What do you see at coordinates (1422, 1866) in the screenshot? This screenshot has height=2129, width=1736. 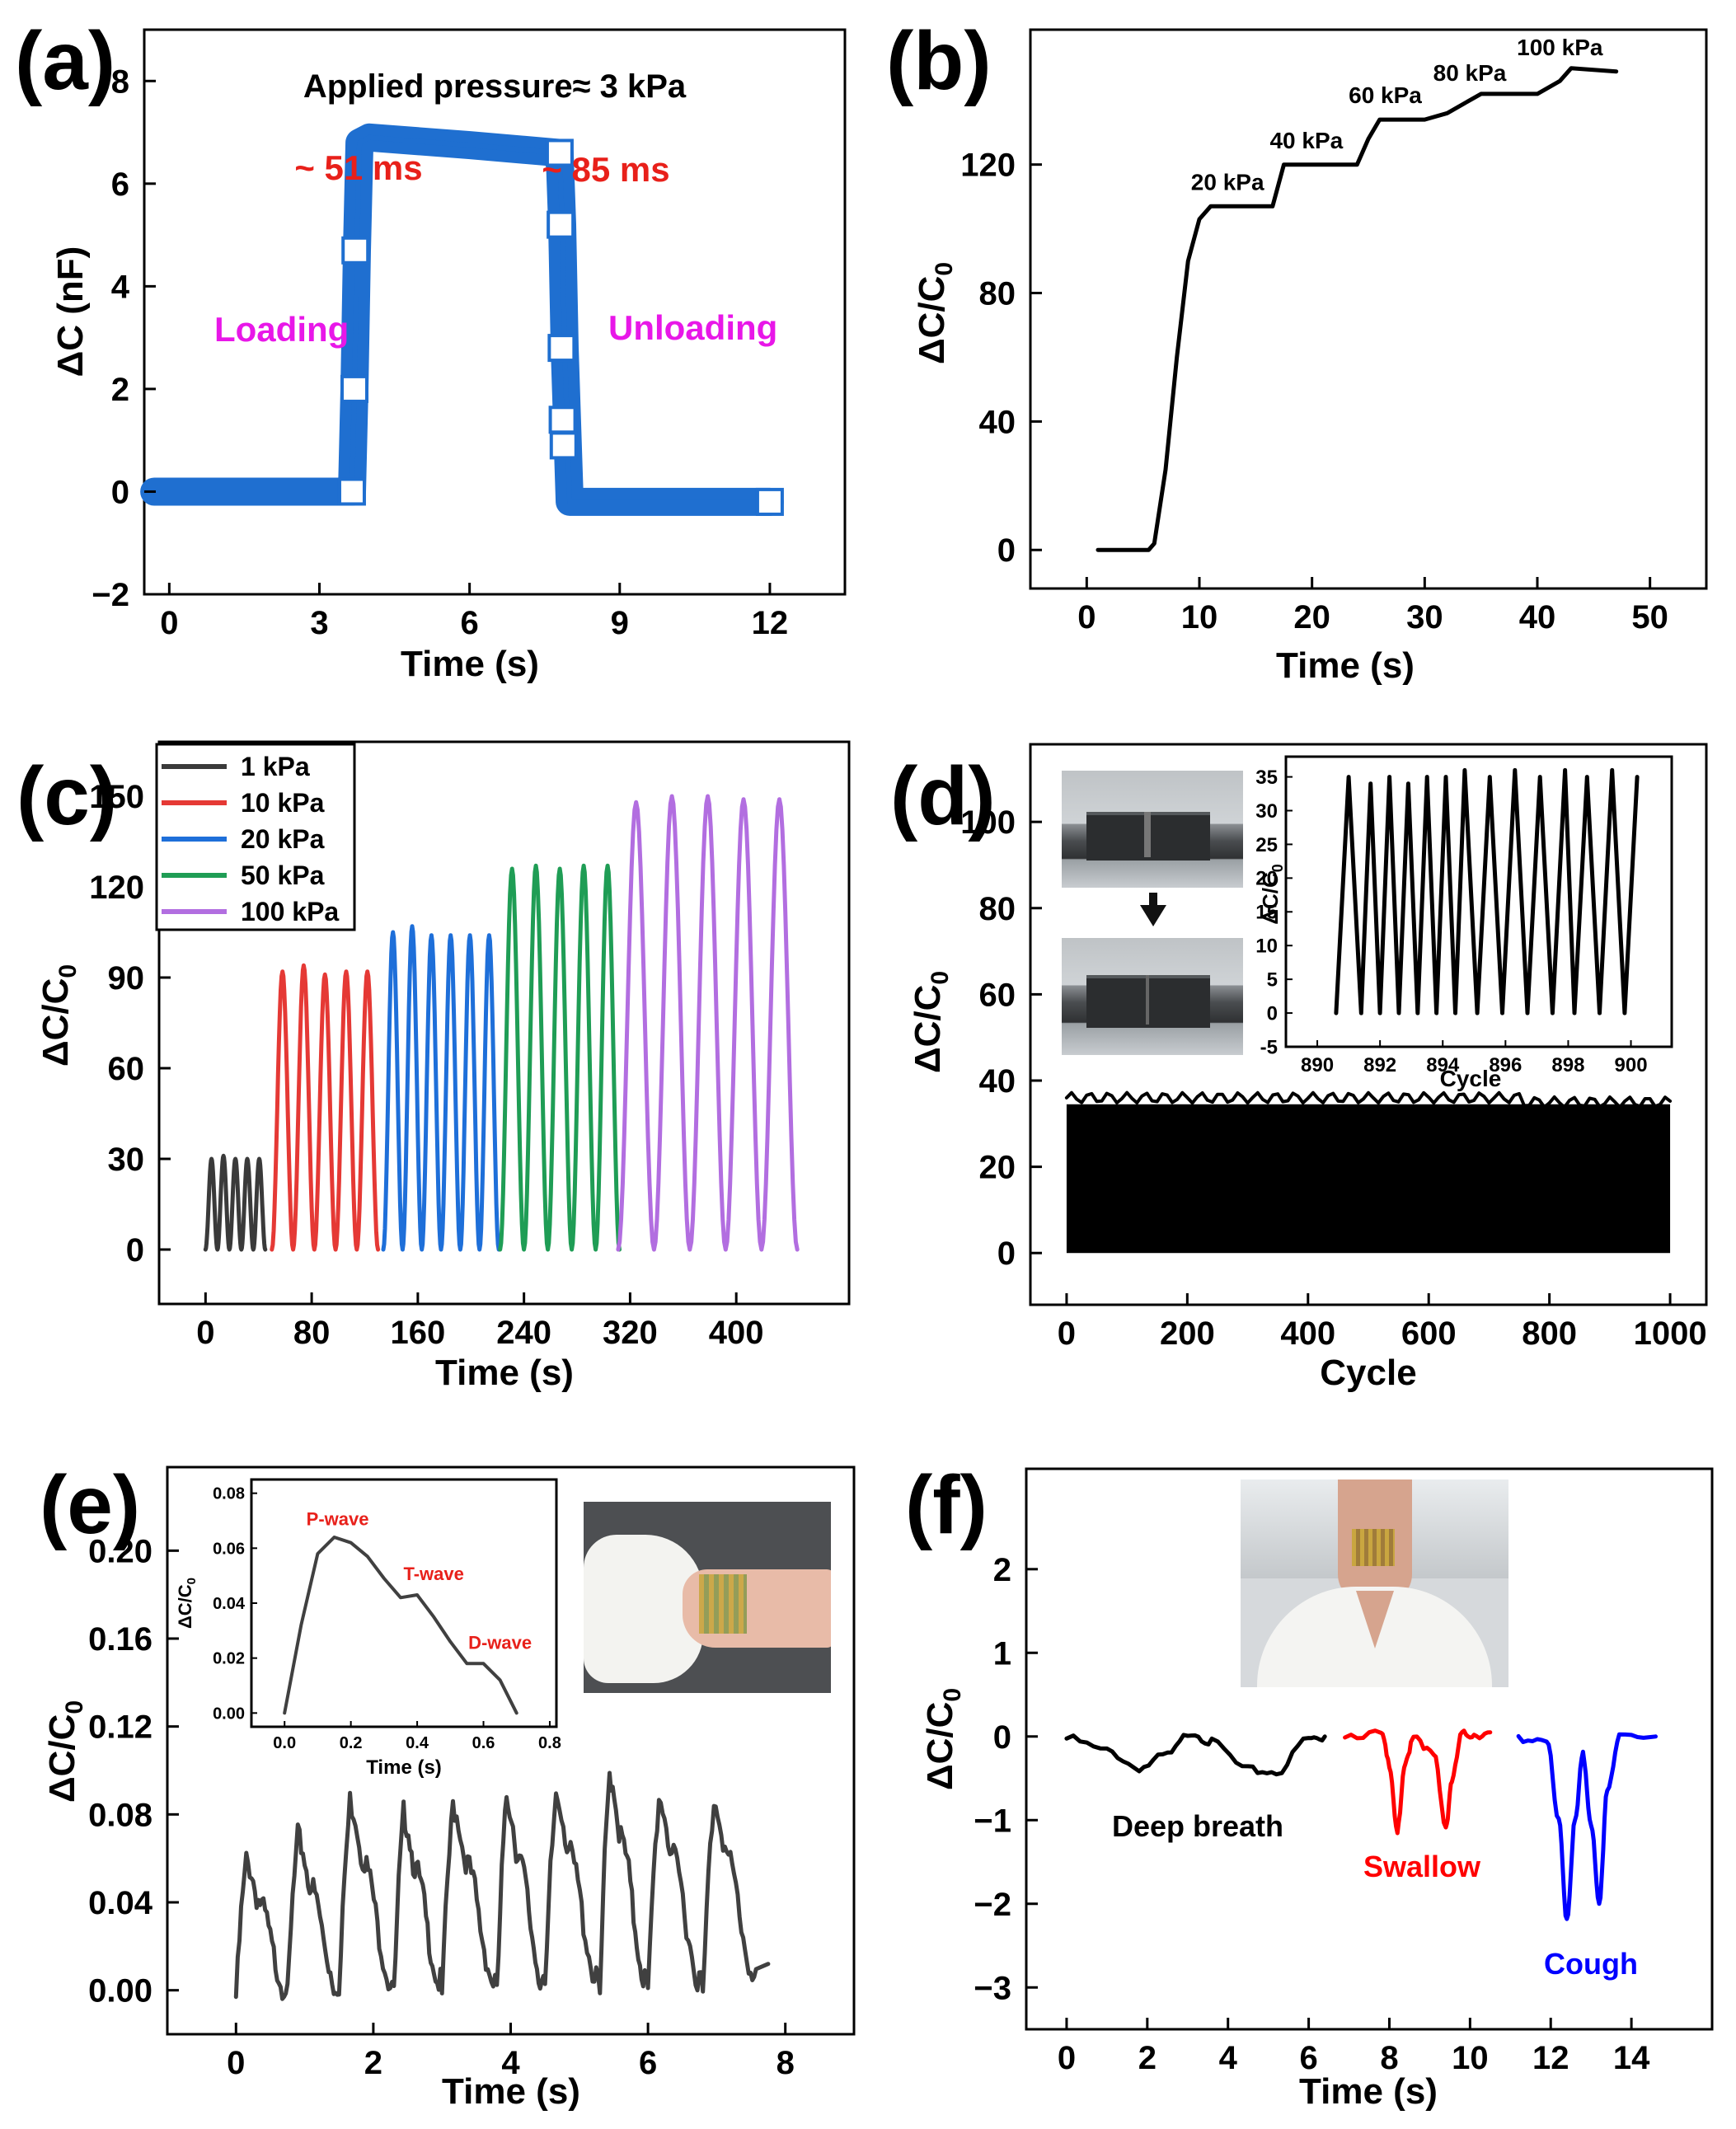 I see `event-label-swallow: Swallow` at bounding box center [1422, 1866].